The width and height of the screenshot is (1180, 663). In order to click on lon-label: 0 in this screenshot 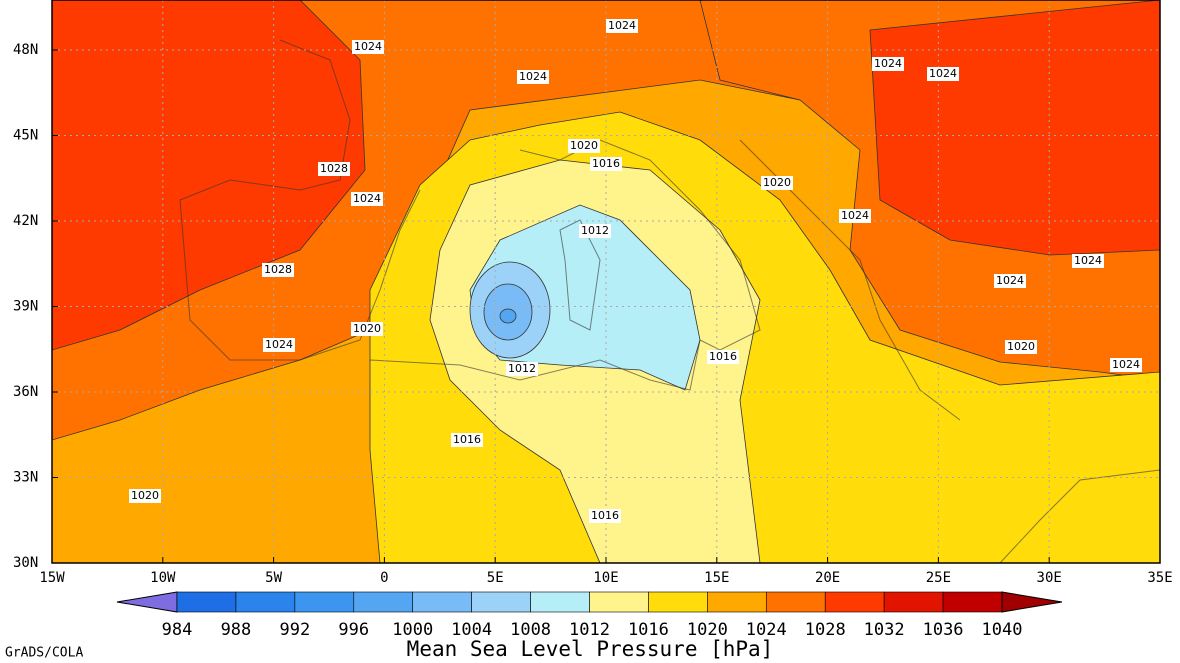, I will do `click(384, 578)`.